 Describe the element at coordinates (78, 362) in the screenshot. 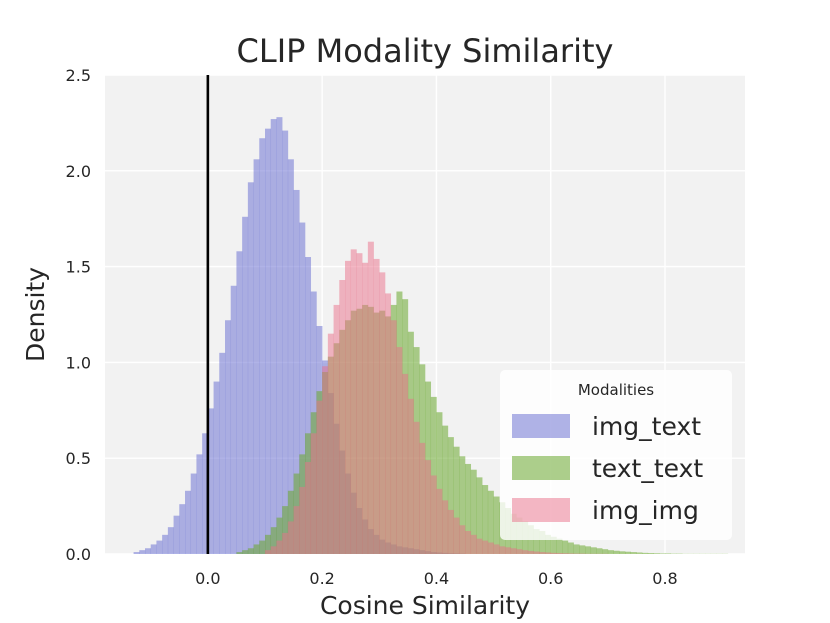

I see `y-tick-label: 1.0` at that location.